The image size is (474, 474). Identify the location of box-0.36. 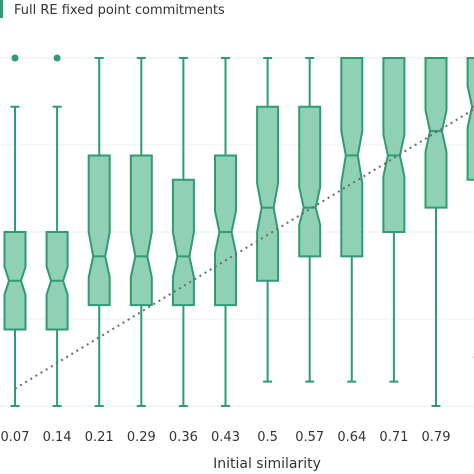
(183, 232).